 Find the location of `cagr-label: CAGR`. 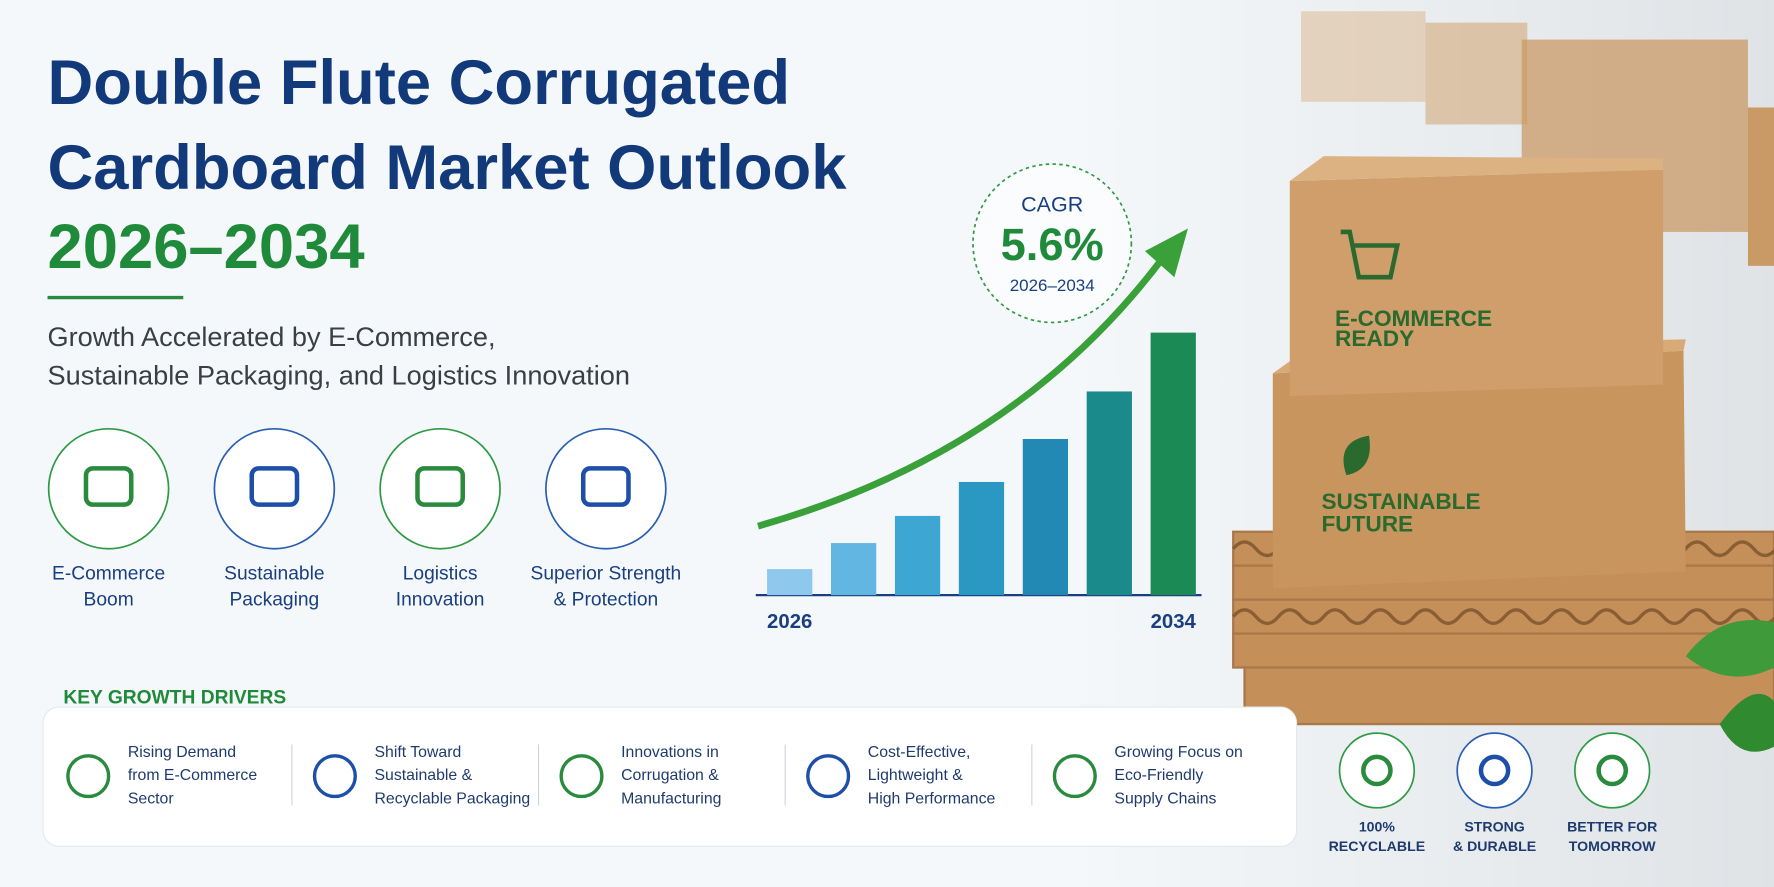

cagr-label: CAGR is located at coordinates (1052, 205).